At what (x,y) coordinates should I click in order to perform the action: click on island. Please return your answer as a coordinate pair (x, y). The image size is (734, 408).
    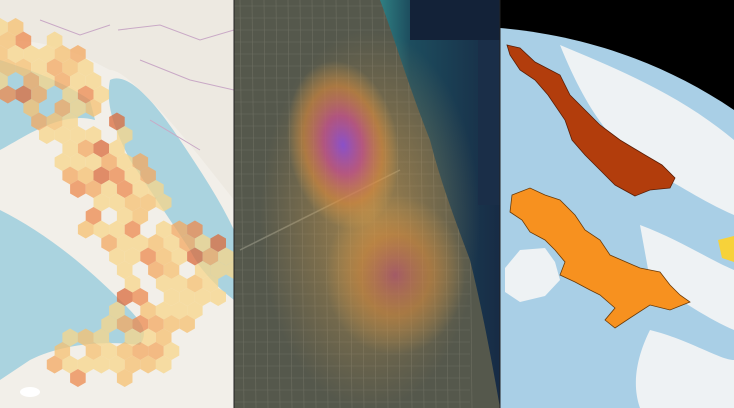
    Looking at the image, I should click on (30, 392).